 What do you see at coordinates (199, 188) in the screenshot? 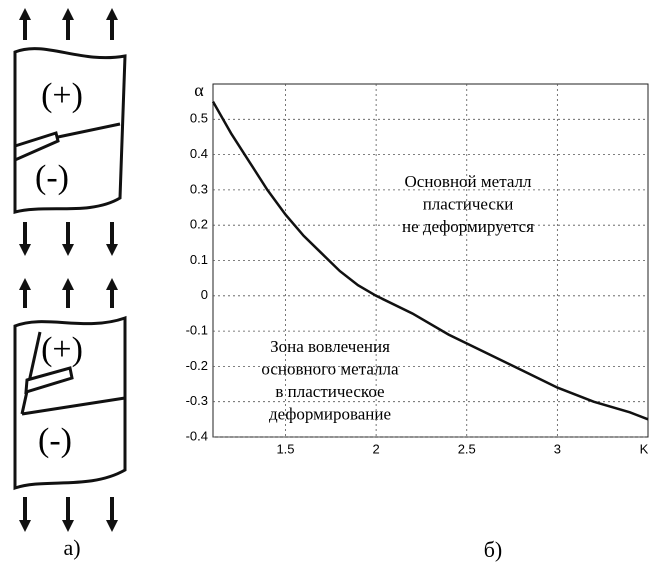
I see `y-tick-label: 0.3` at bounding box center [199, 188].